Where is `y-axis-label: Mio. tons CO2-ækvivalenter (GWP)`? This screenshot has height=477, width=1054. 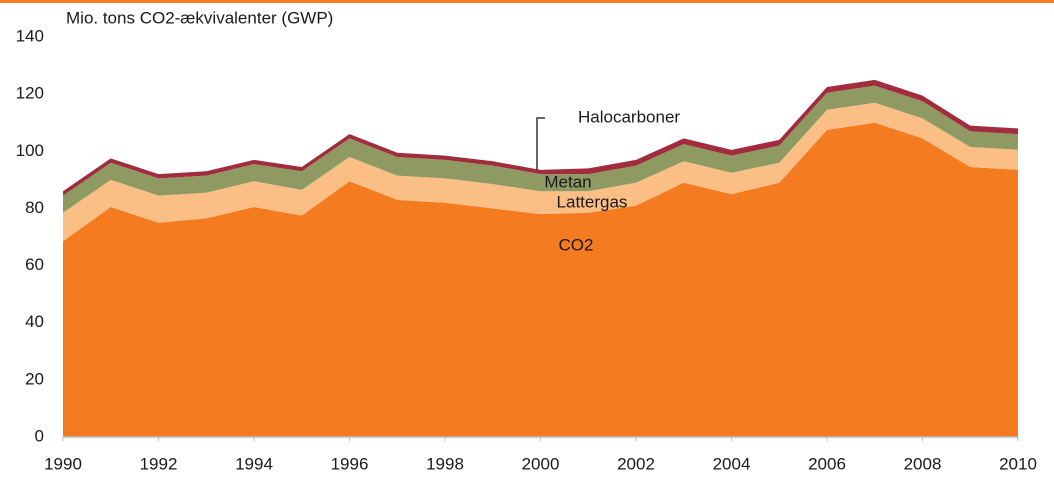
y-axis-label: Mio. tons CO2-ækvivalenter (GWP) is located at coordinates (199, 17).